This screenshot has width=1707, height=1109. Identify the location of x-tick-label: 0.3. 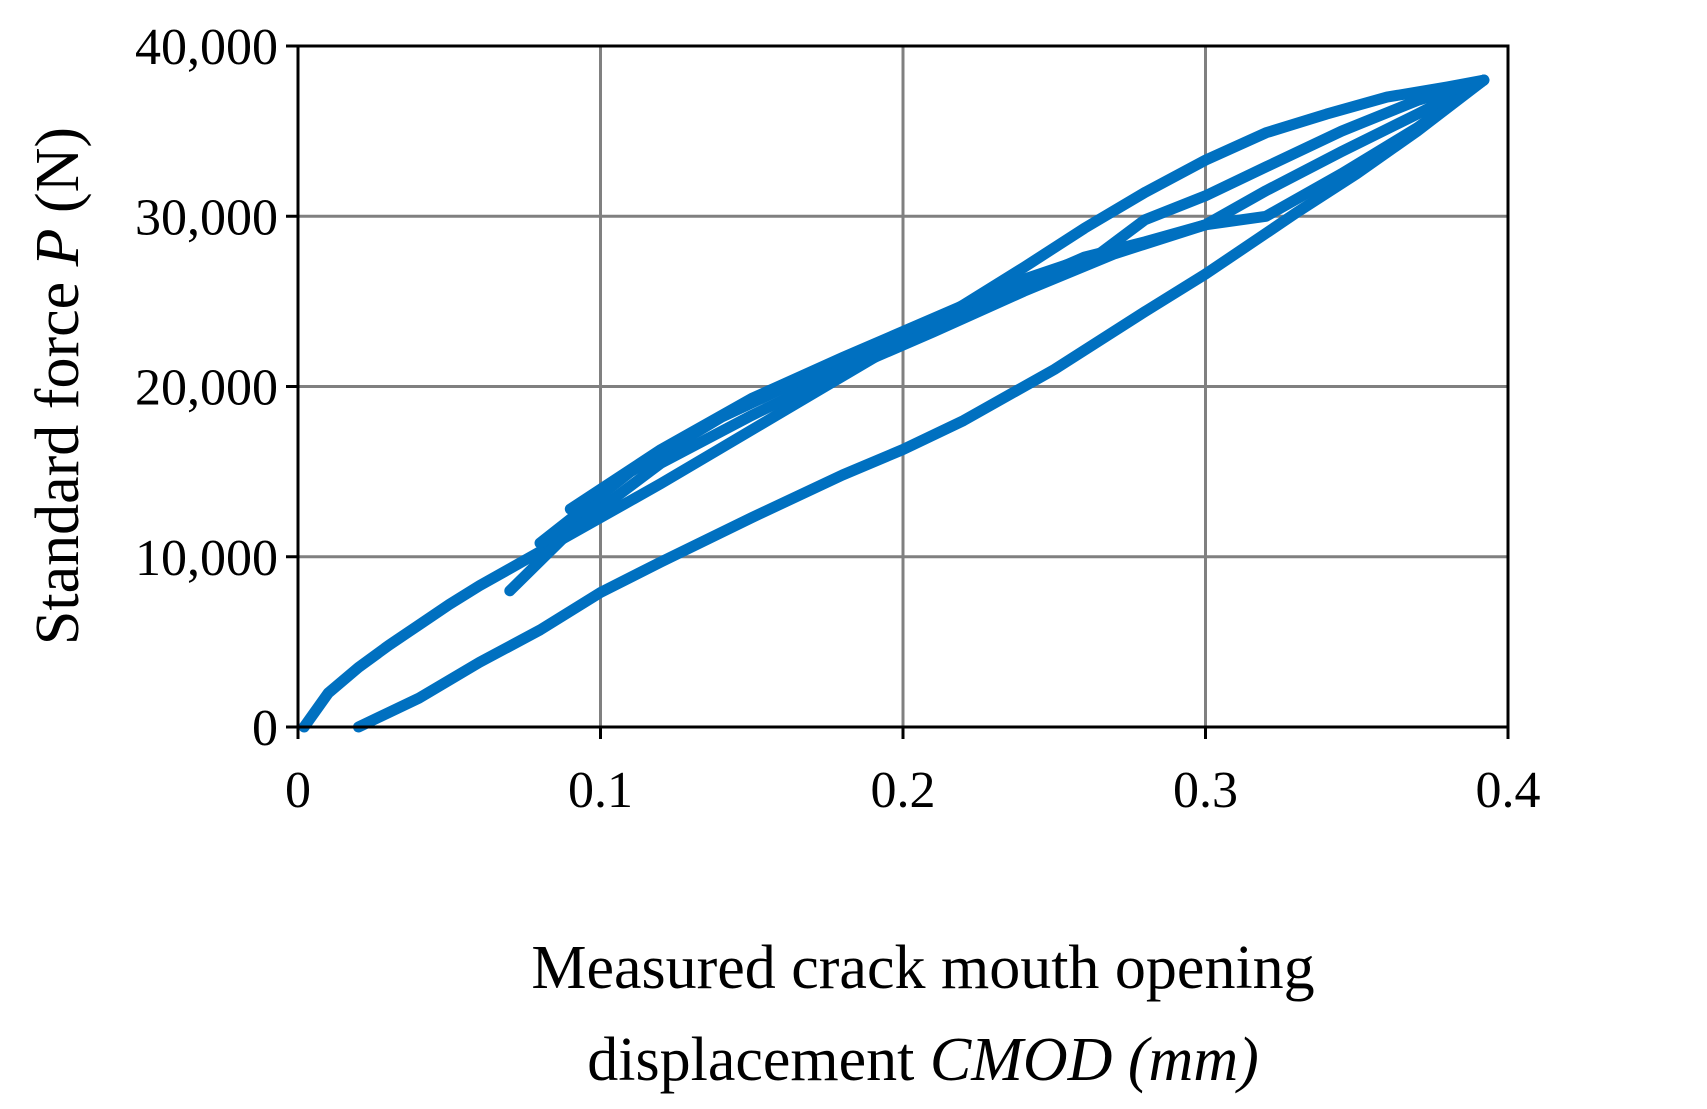
(1205, 790).